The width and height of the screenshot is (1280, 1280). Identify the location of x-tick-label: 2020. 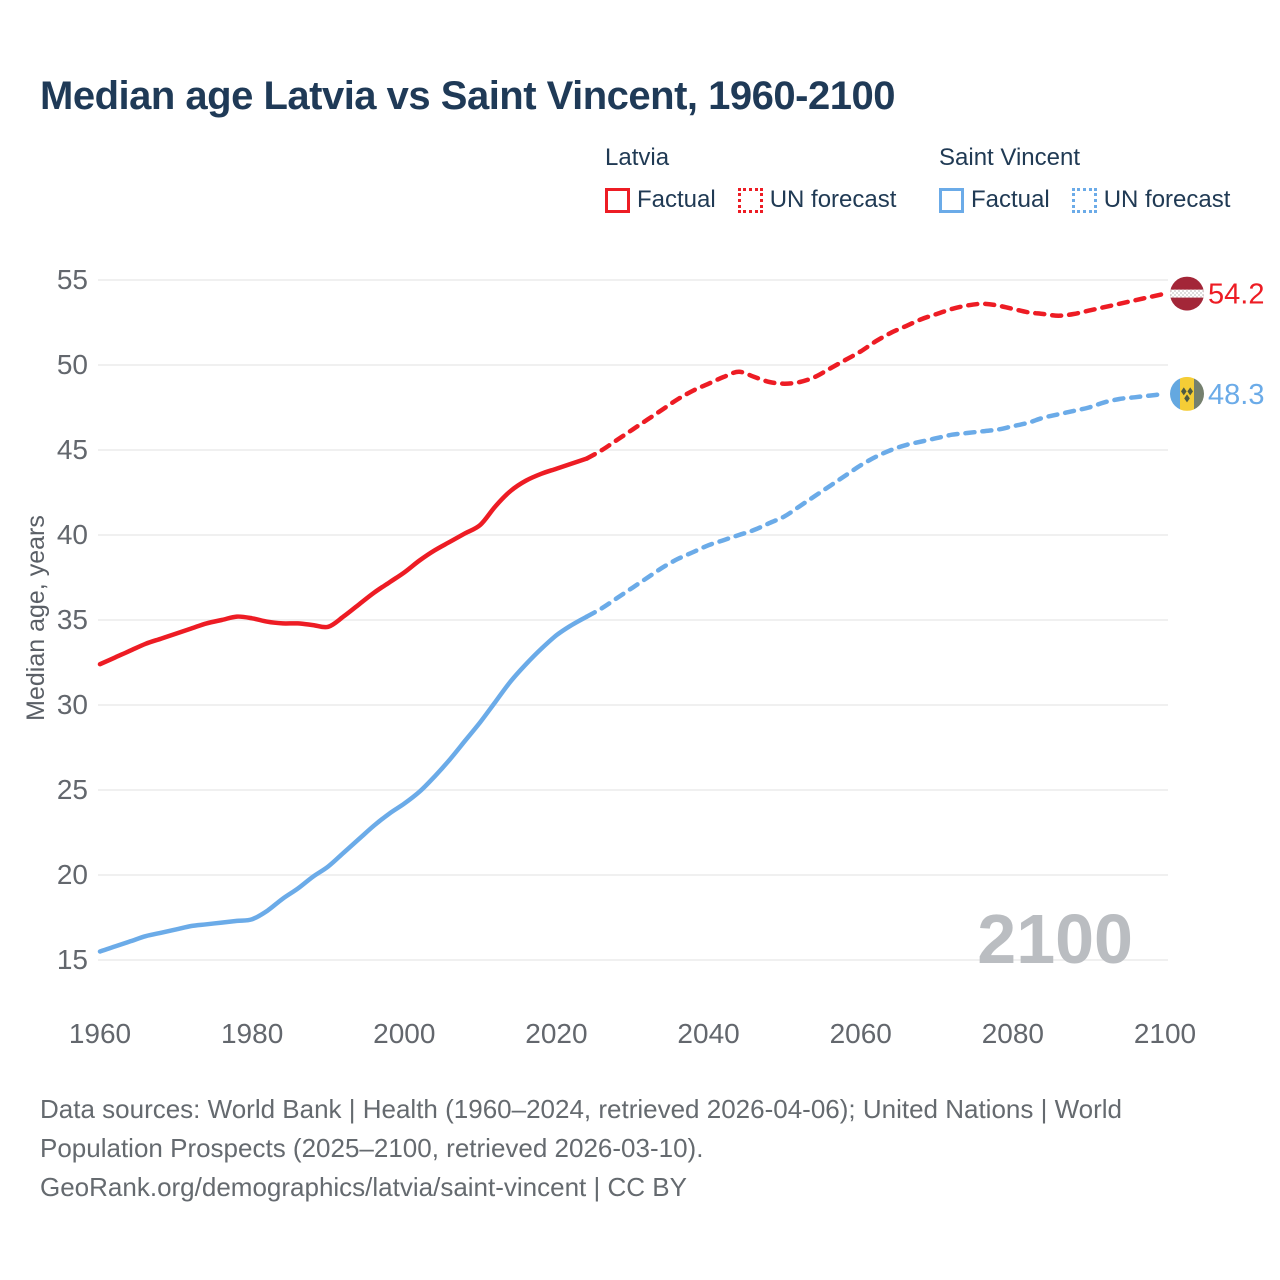
(556, 1033).